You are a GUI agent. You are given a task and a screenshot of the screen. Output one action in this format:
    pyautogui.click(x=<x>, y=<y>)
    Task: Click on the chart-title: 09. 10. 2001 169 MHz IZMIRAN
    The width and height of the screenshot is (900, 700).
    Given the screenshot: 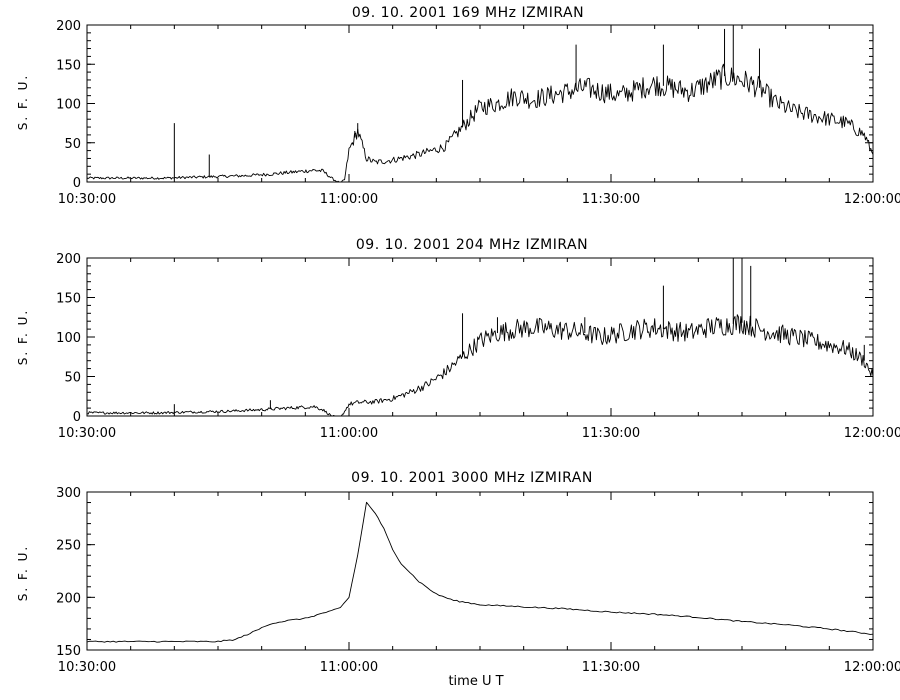 What is the action you would take?
    pyautogui.click(x=468, y=13)
    